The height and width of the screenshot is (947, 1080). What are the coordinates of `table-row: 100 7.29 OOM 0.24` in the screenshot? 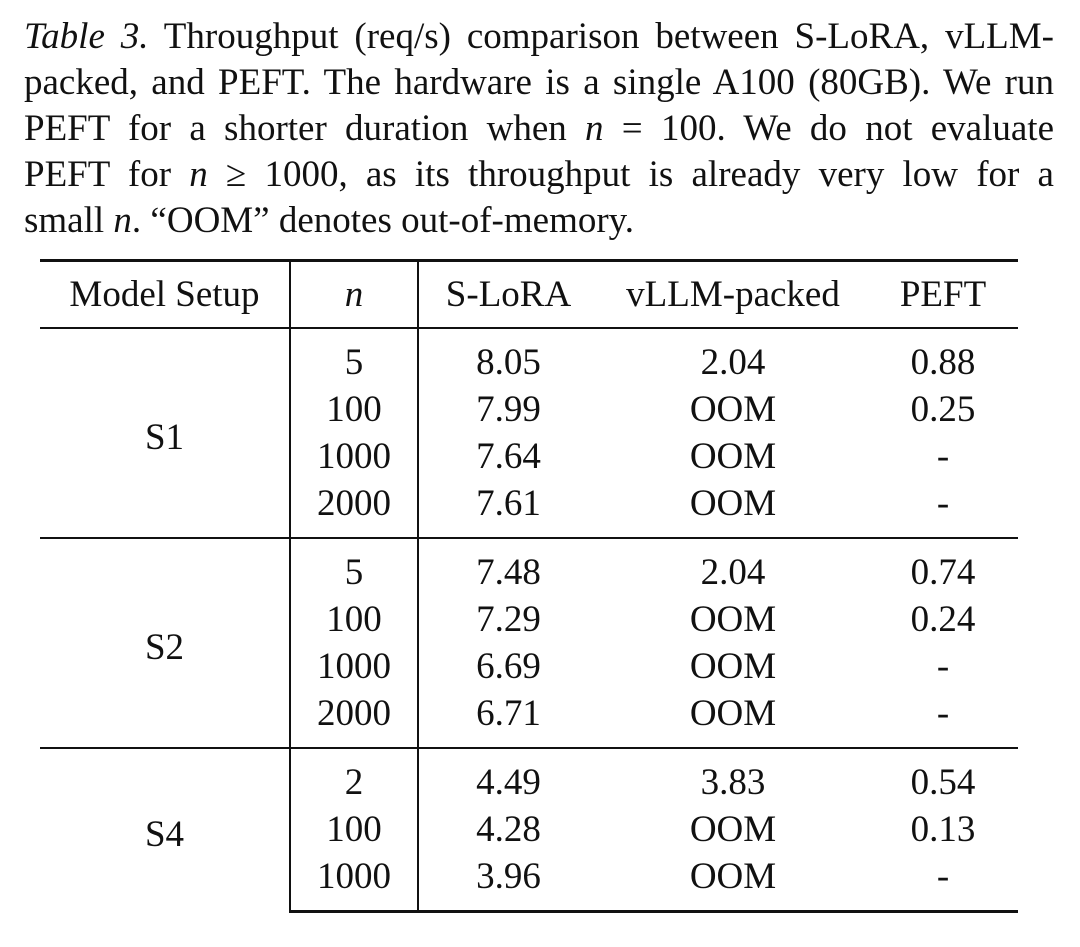 It's located at (529, 619).